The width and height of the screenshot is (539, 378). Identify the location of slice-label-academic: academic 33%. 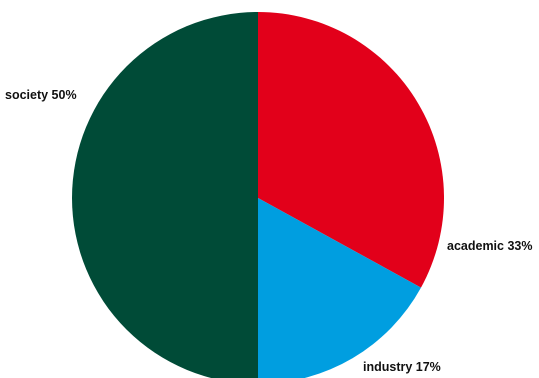
(489, 246).